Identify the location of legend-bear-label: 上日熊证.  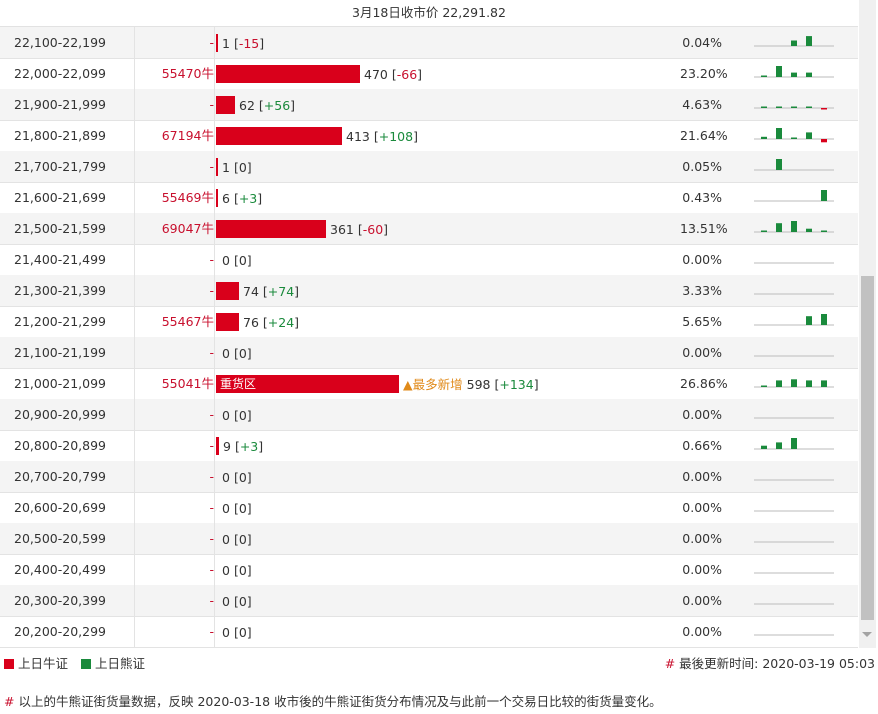
(120, 663).